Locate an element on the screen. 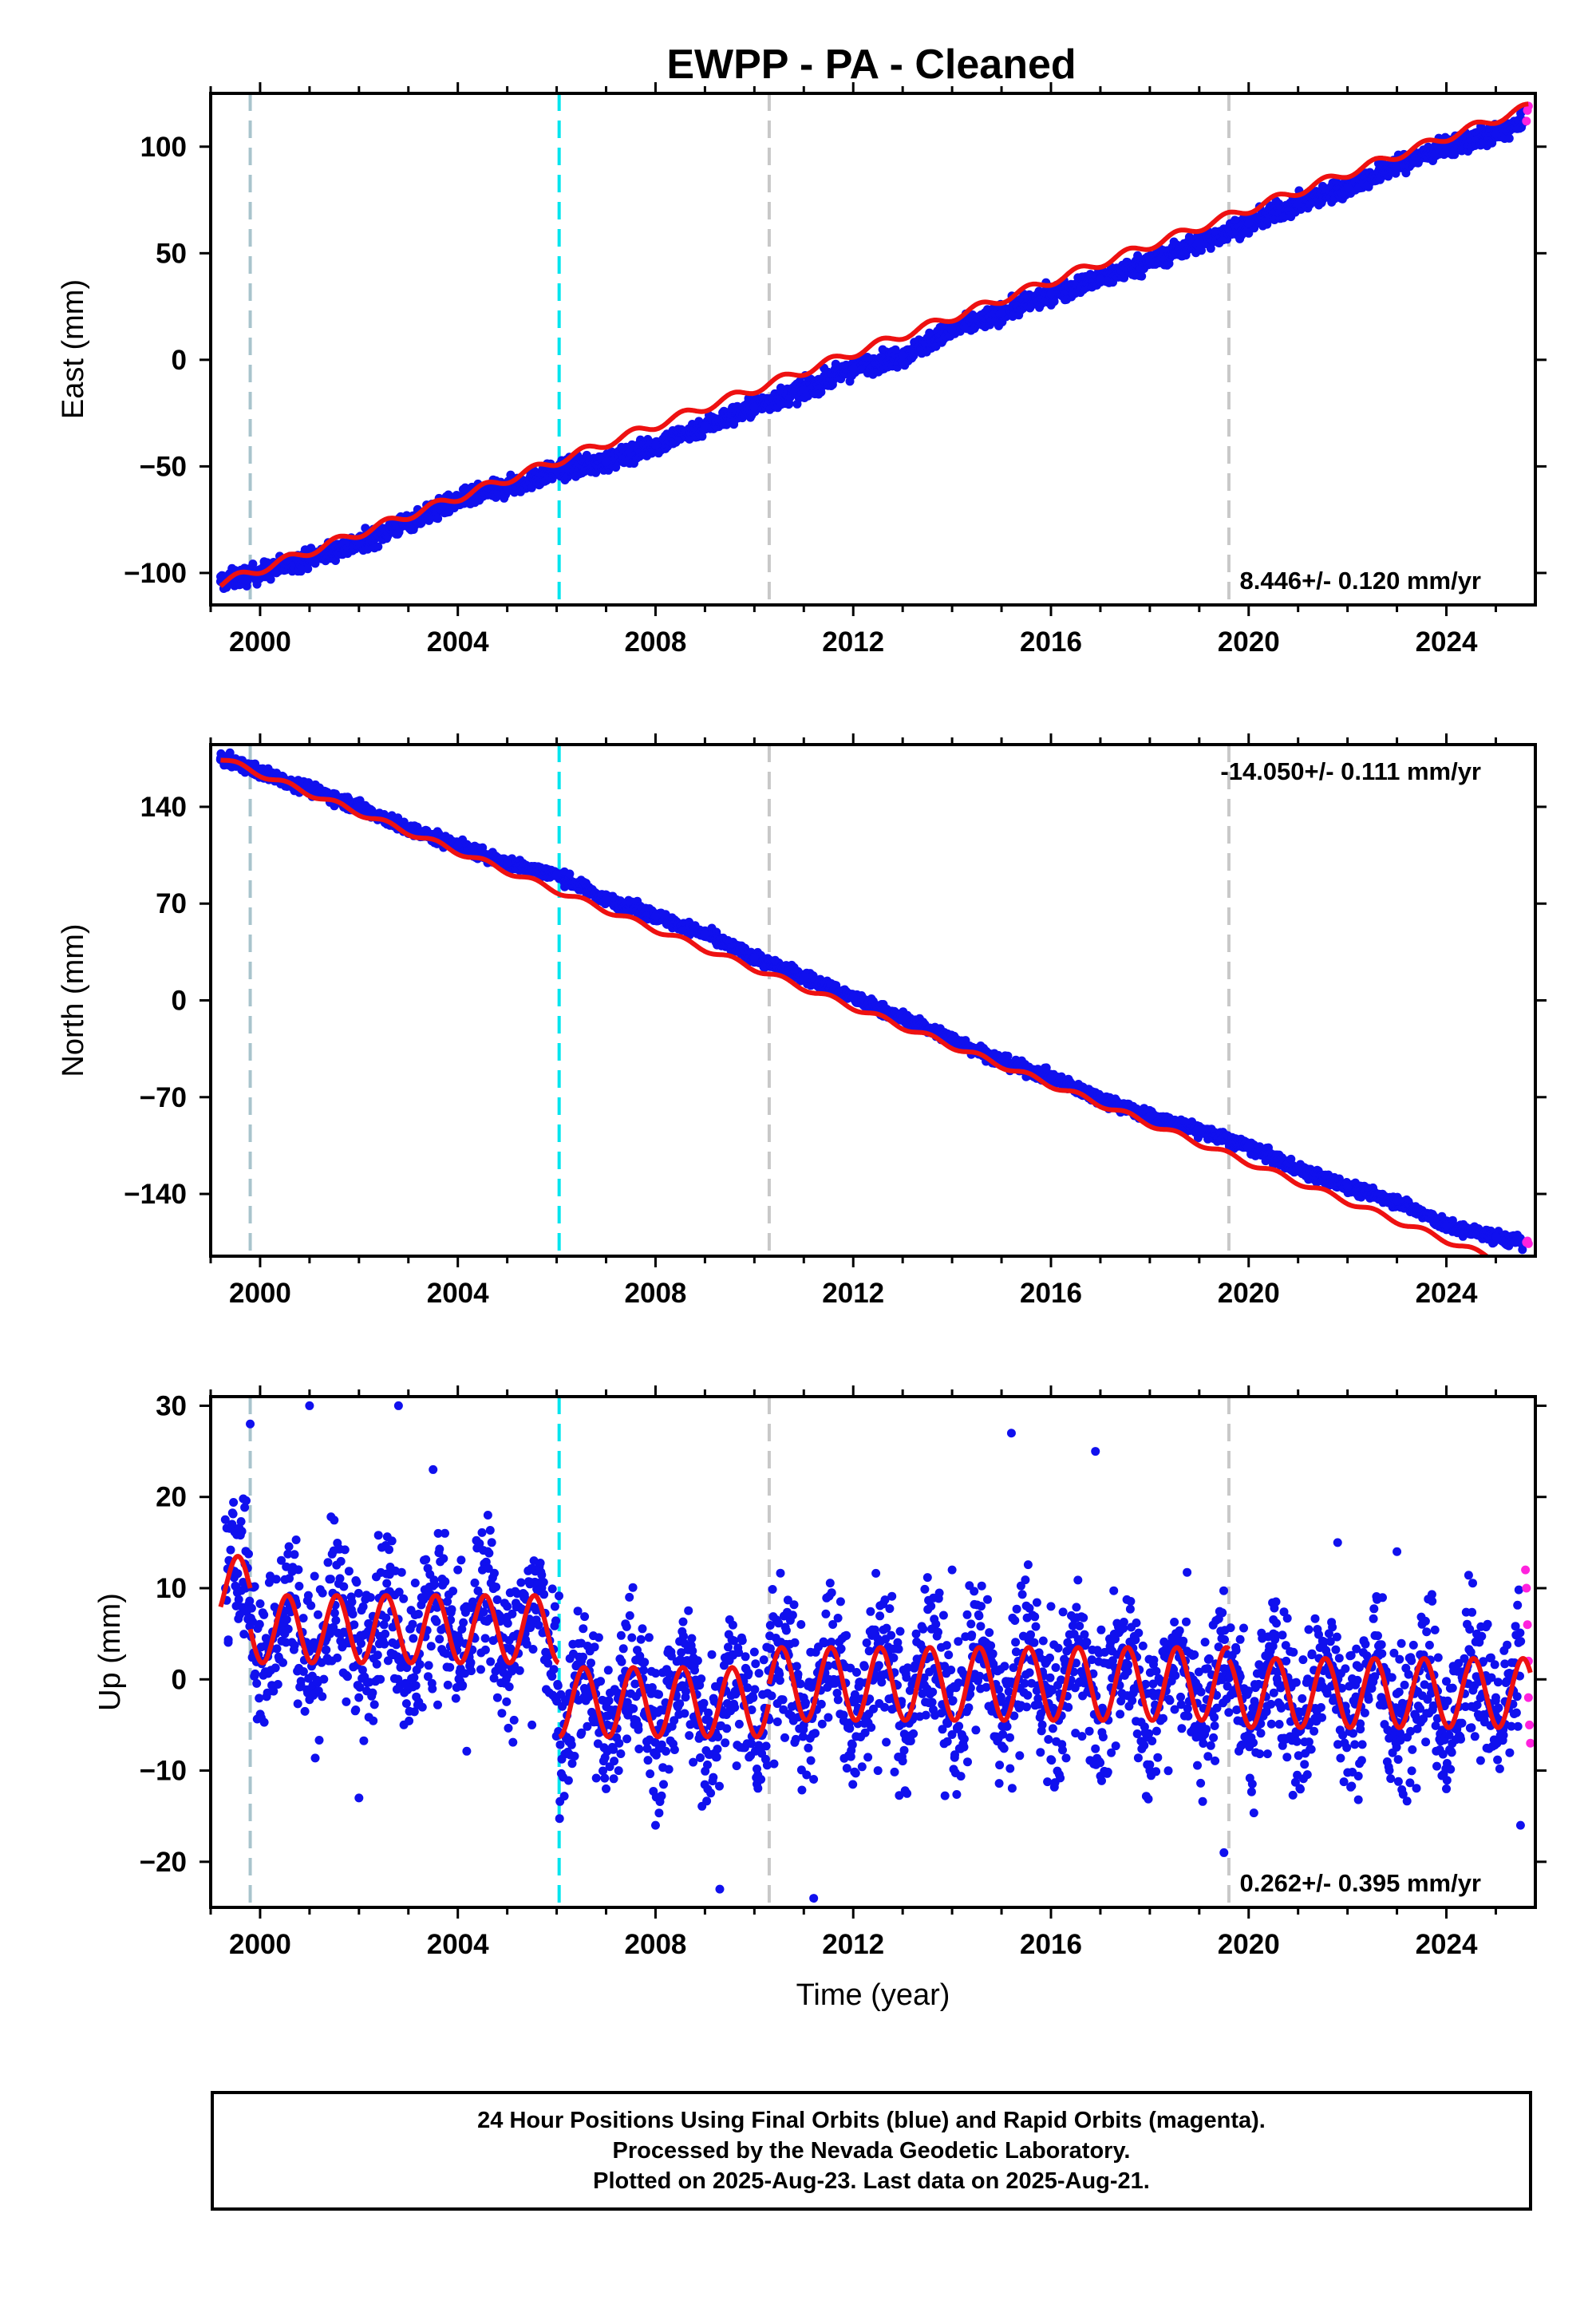  y-tick-label: 0 is located at coordinates (179, 360).